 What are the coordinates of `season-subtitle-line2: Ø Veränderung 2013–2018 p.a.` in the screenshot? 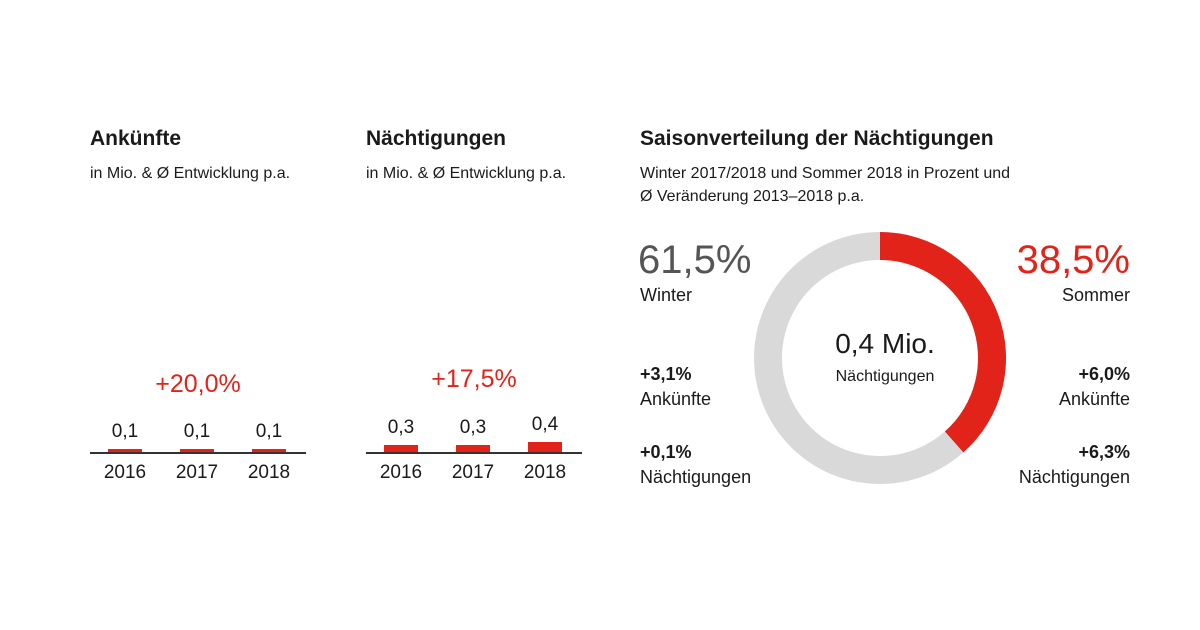 It's located at (752, 196).